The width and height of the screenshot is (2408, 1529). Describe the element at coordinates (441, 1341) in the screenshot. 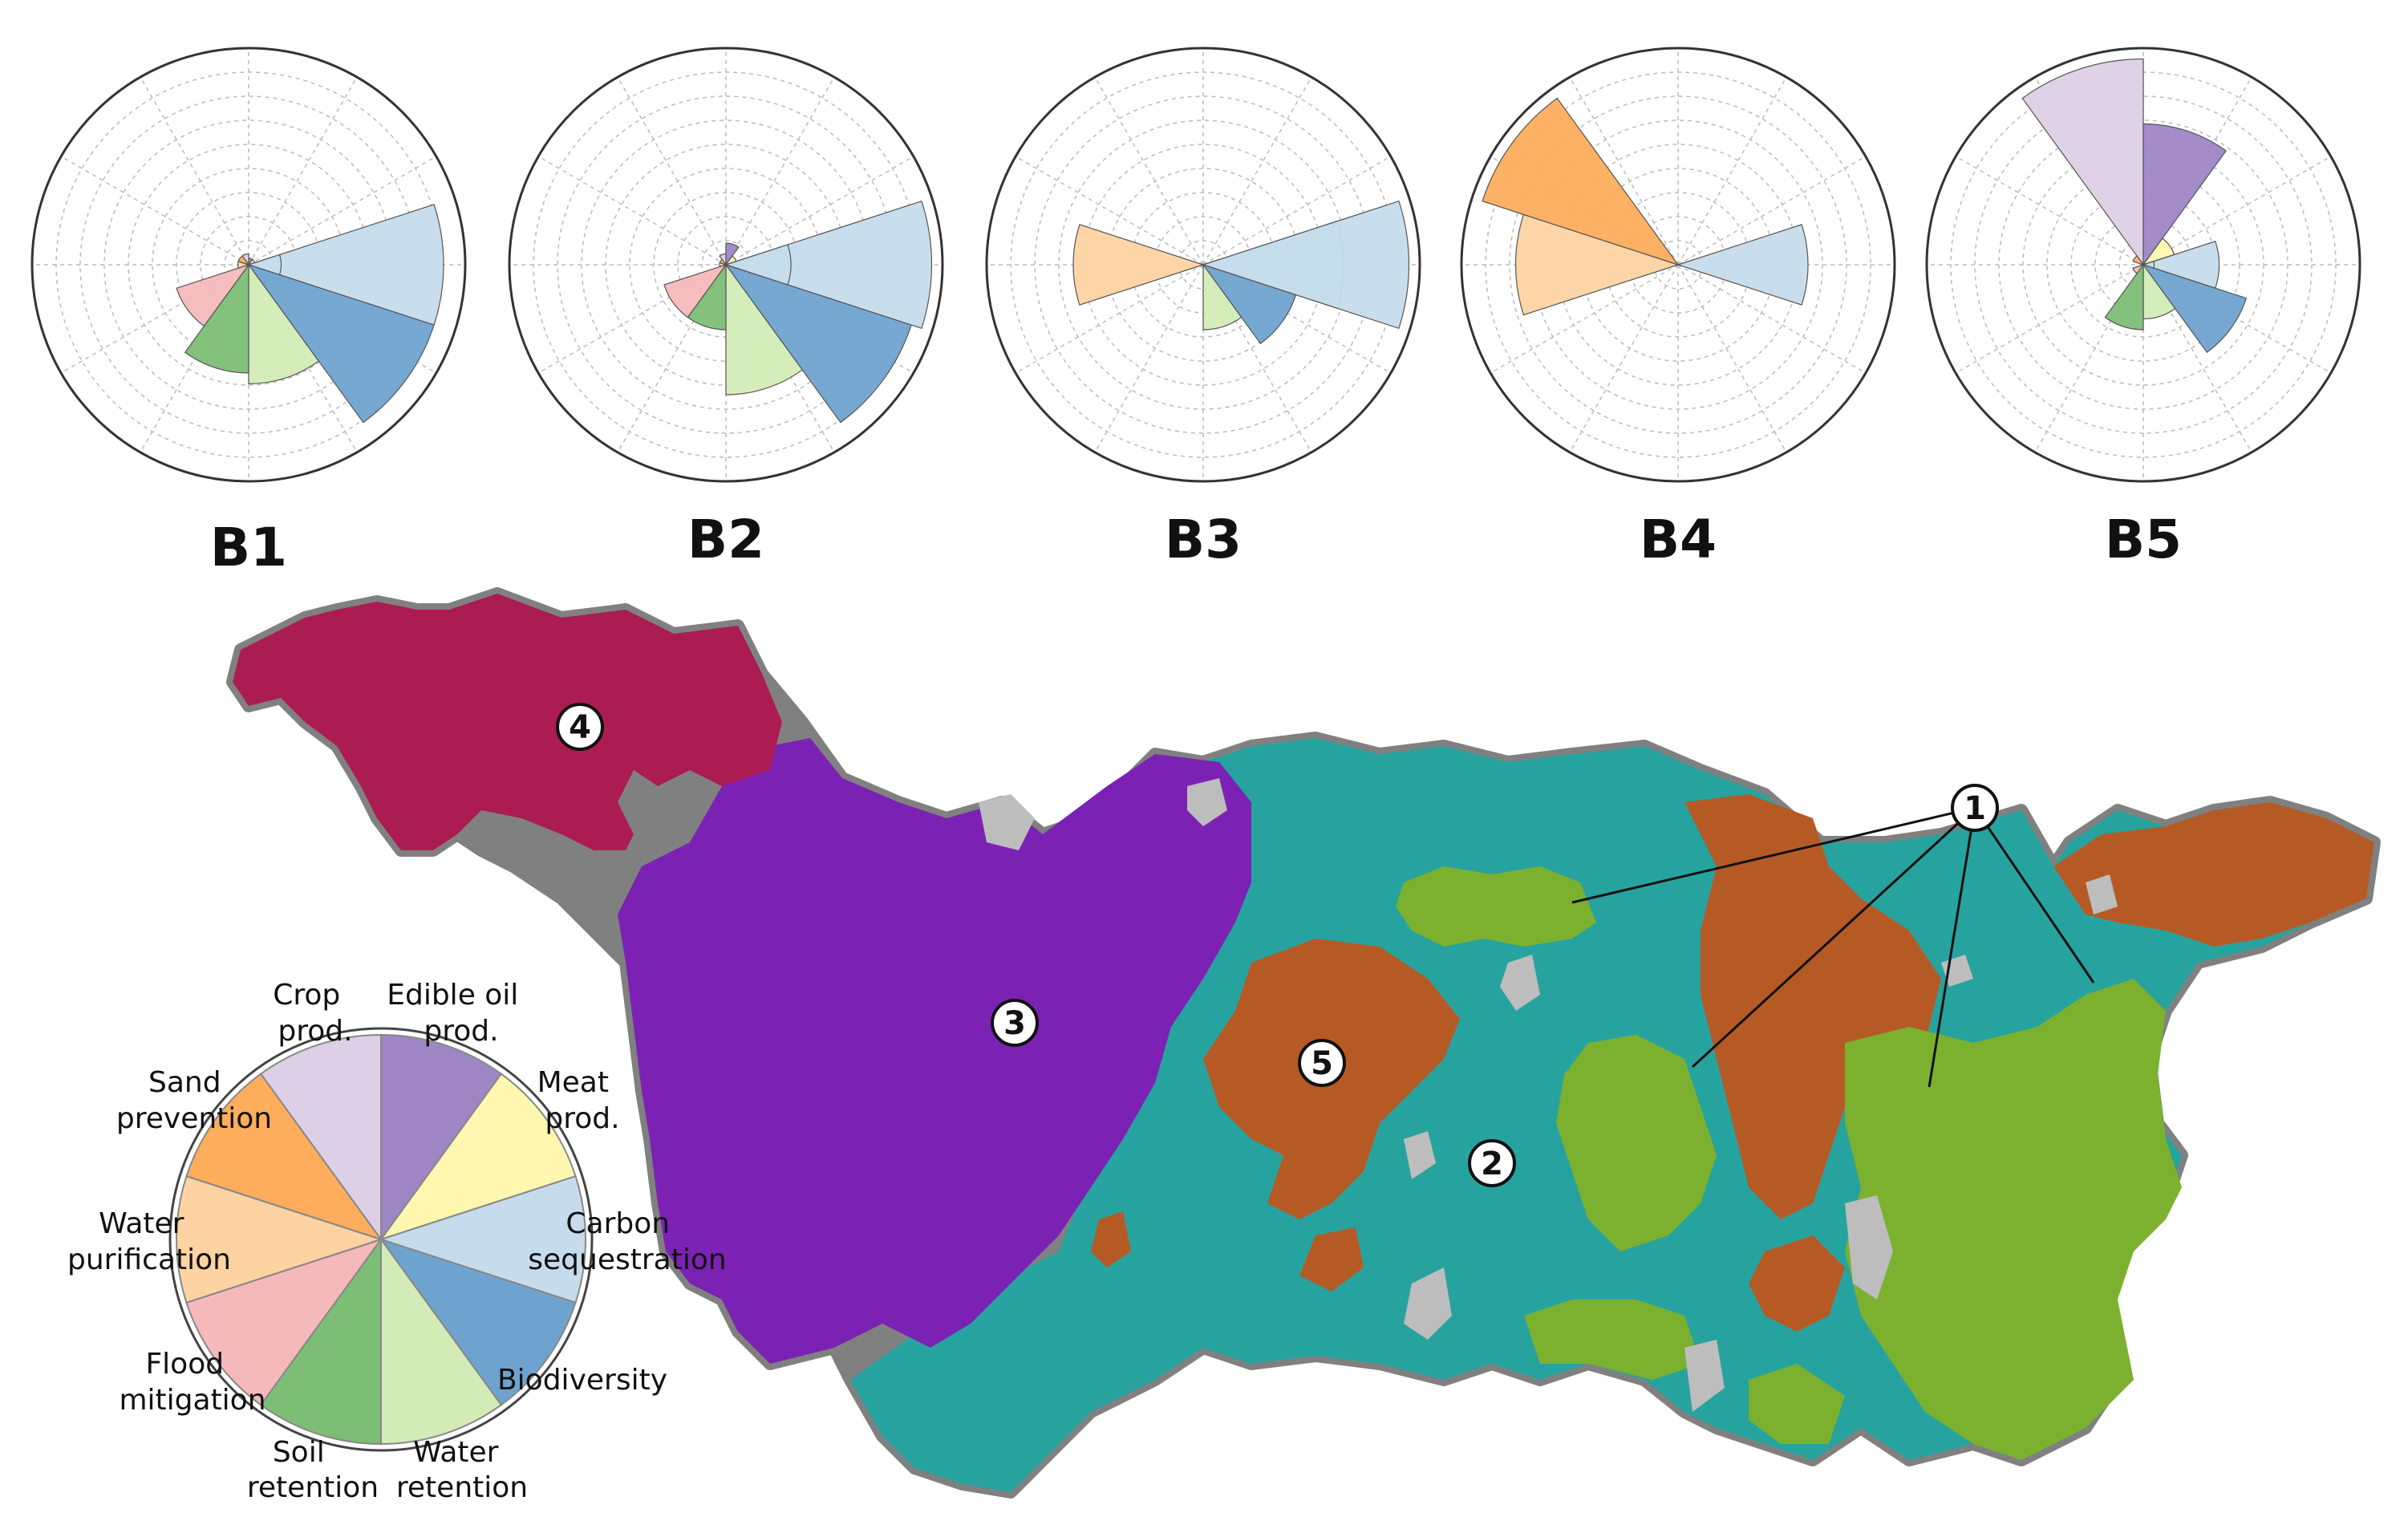

I see `legend-sector-wret` at that location.